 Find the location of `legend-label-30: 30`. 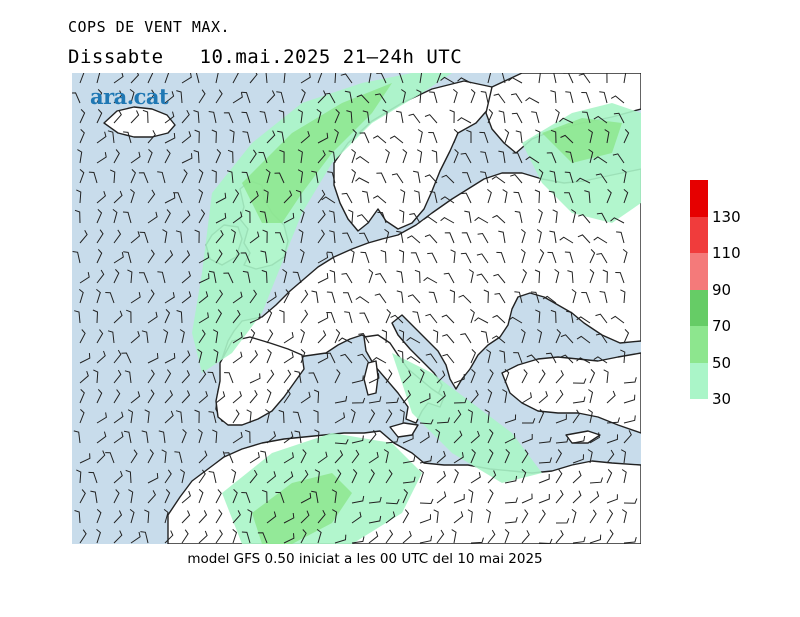

legend-label-30: 30 is located at coordinates (722, 399).